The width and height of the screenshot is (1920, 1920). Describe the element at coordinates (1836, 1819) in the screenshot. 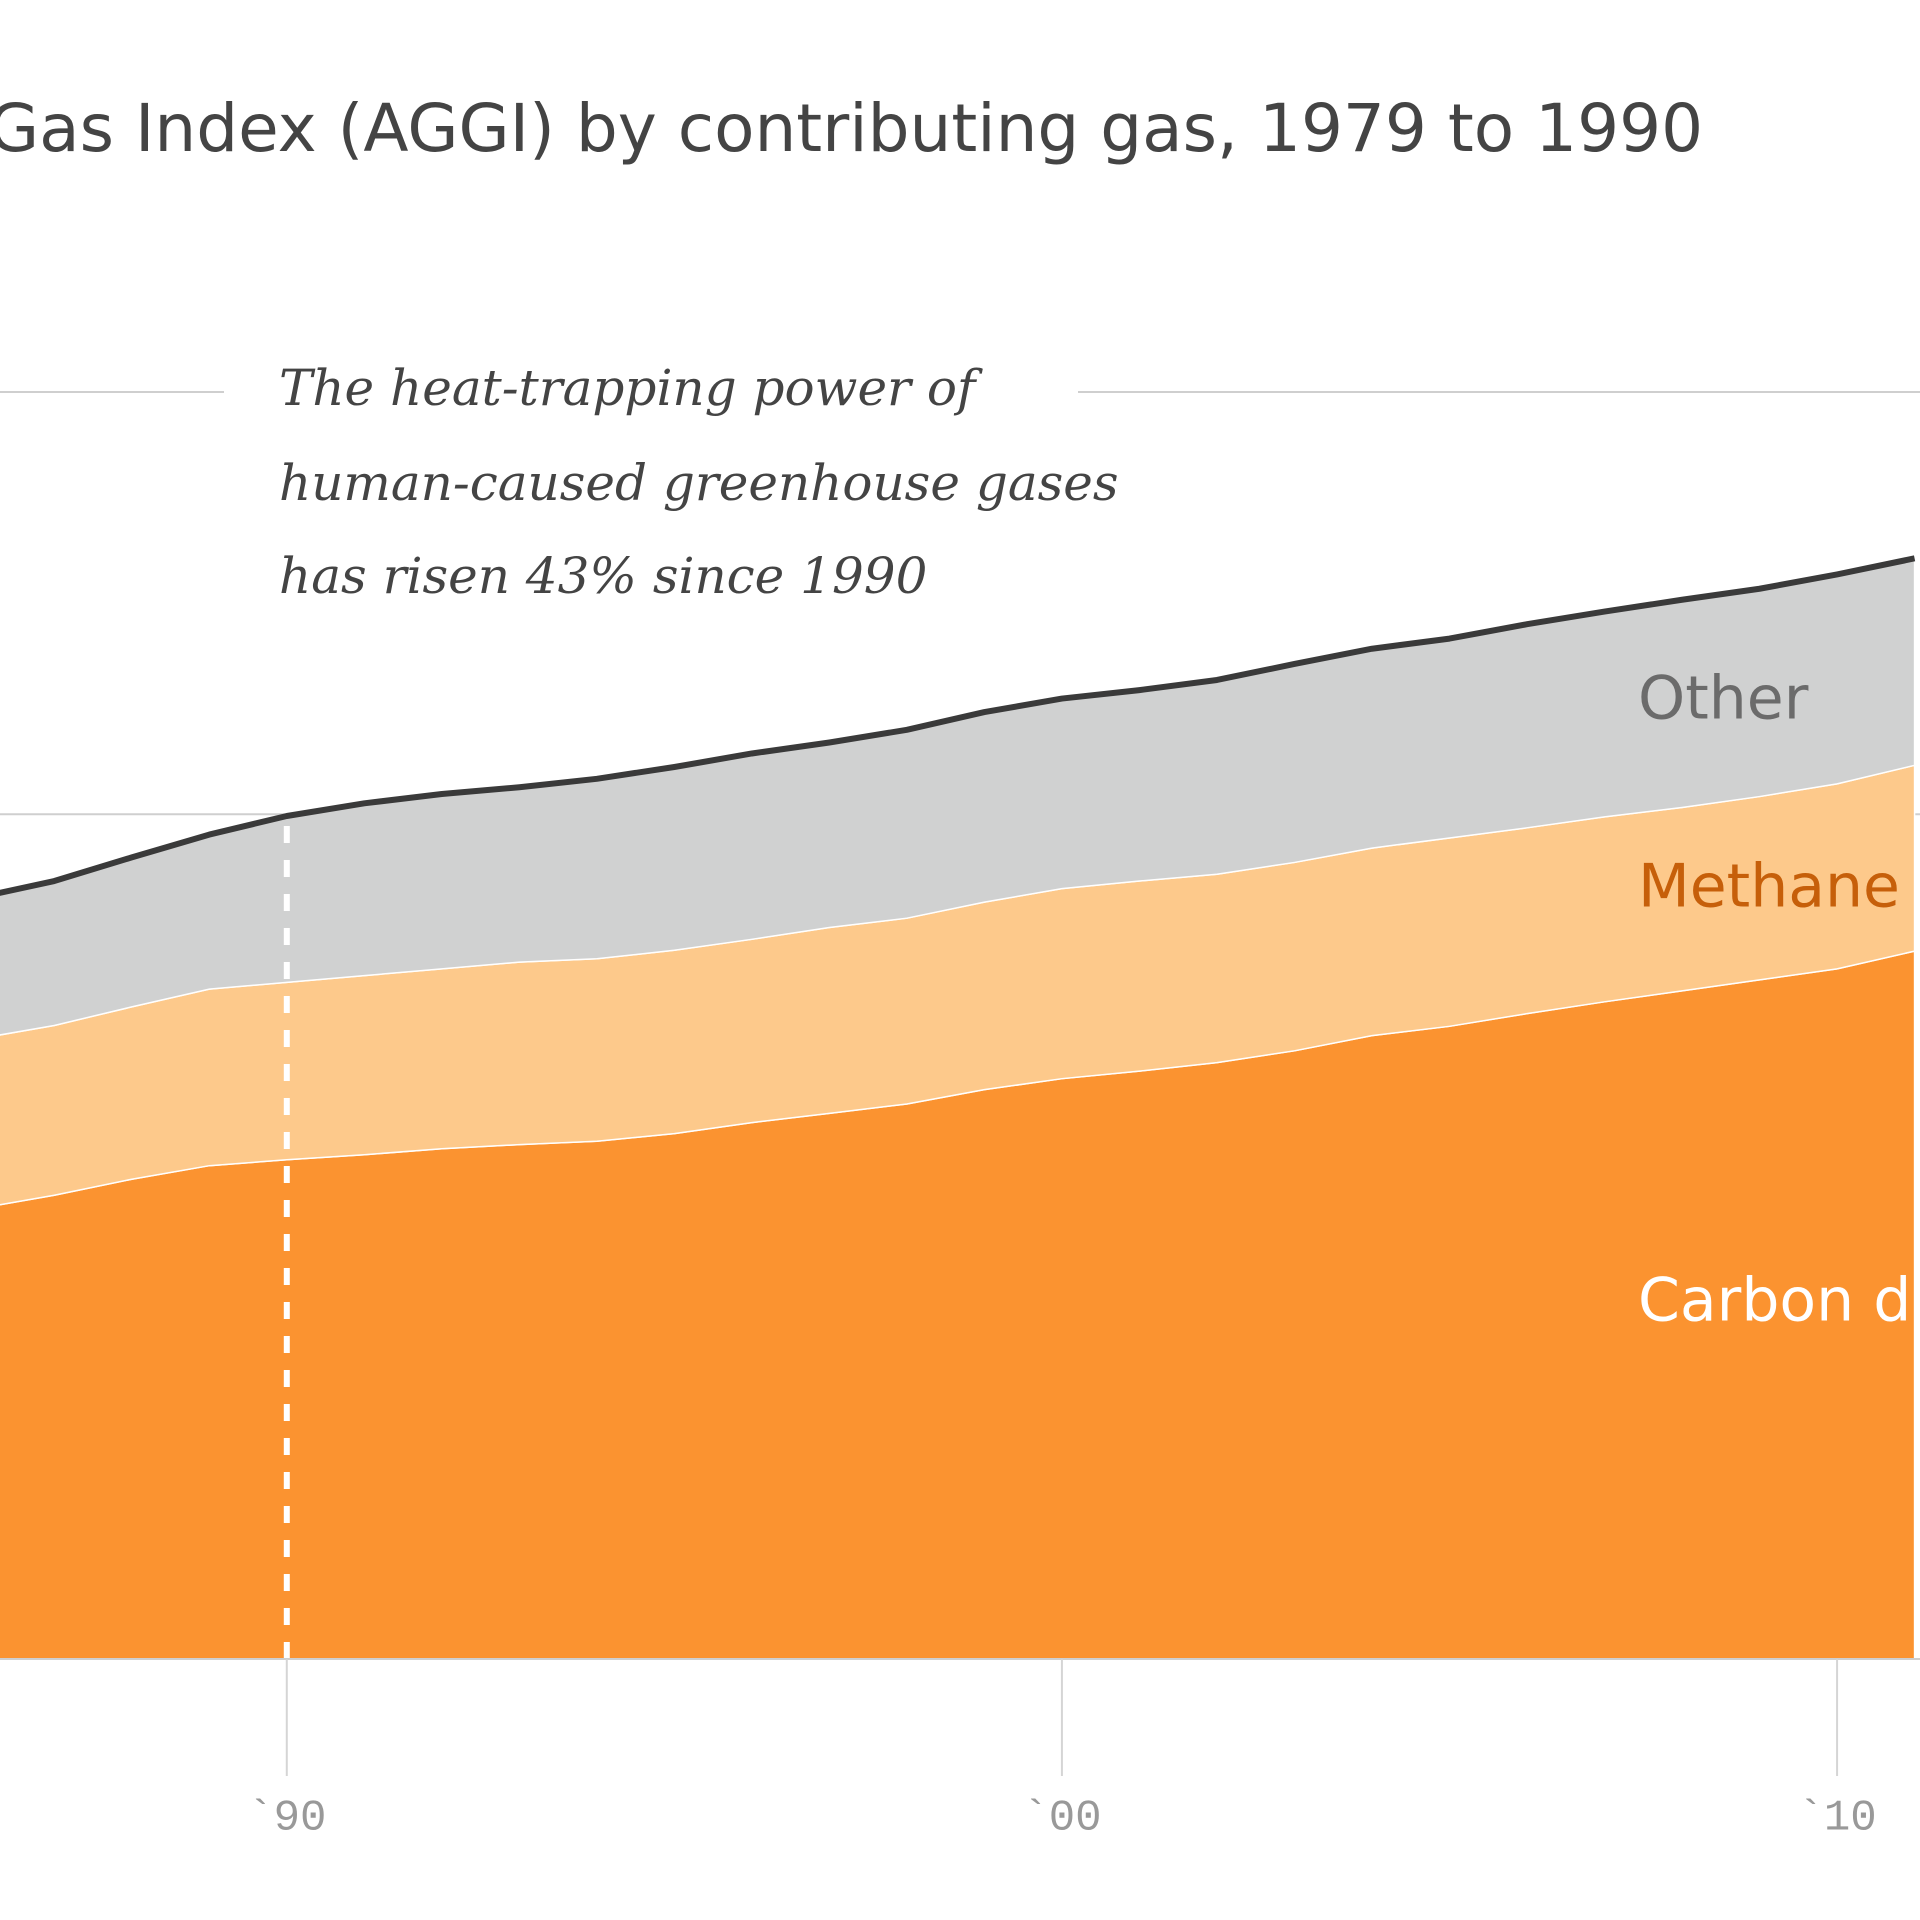

I see `x-tick-label: `10` at that location.